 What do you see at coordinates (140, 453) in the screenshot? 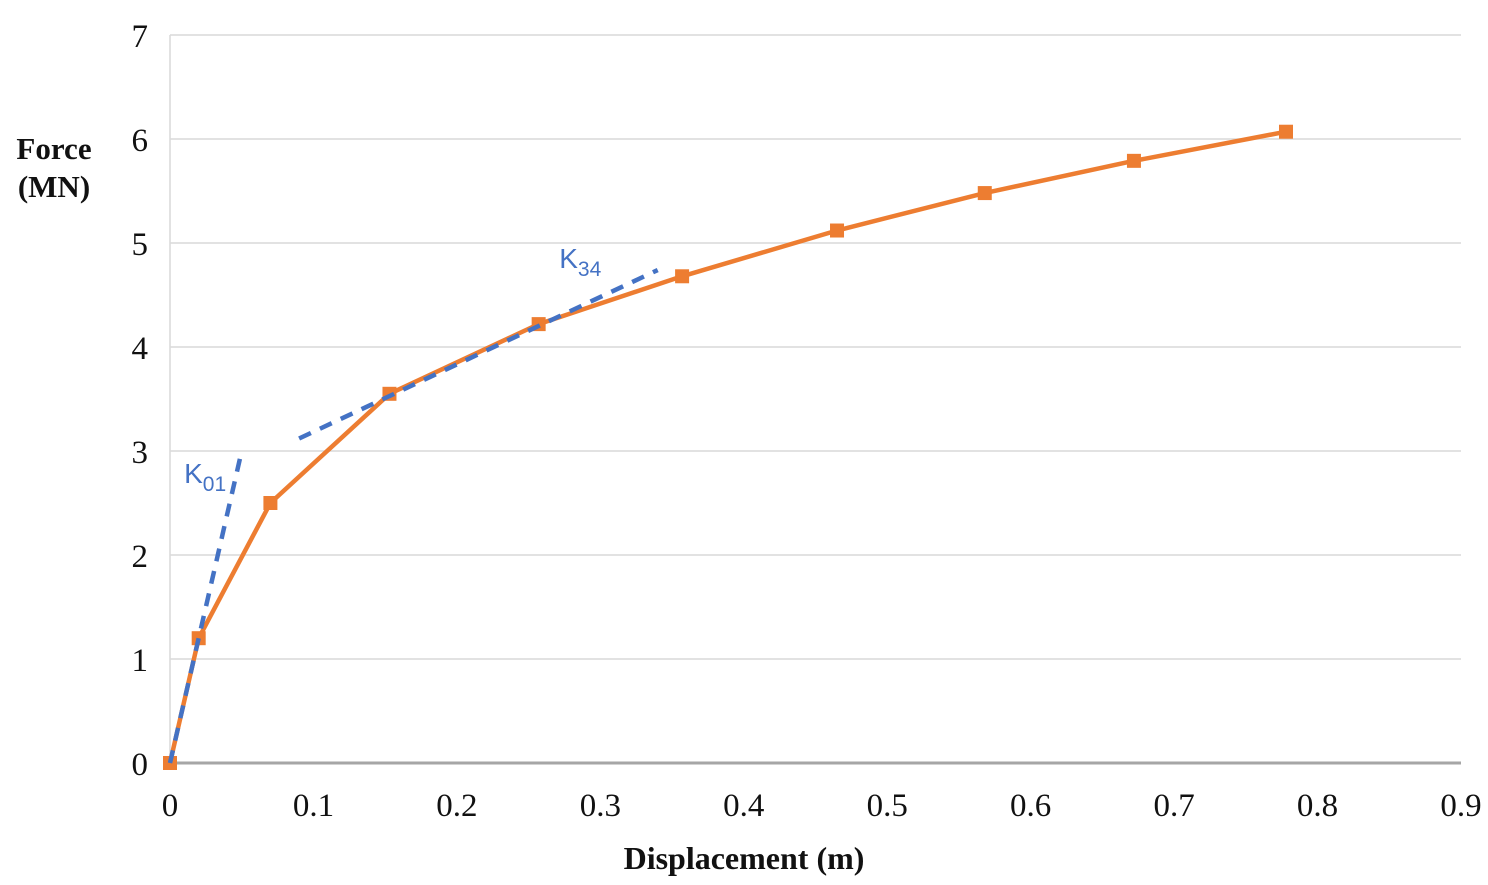
I see `y-tick-label-3: 3` at bounding box center [140, 453].